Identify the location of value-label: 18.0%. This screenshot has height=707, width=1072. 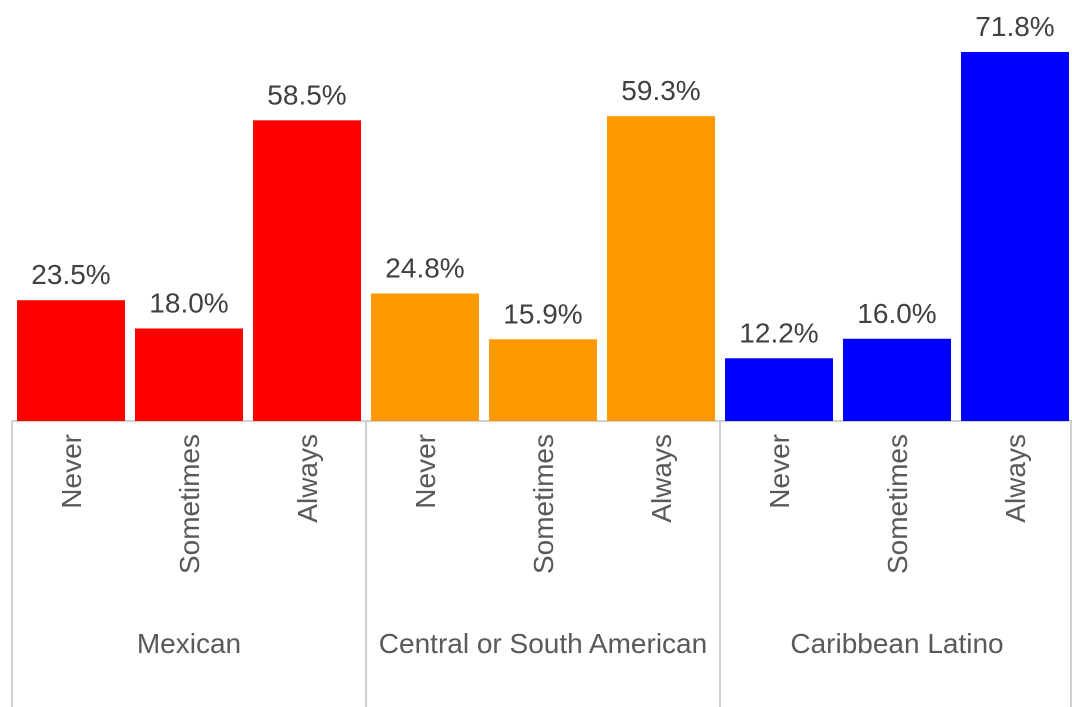
(188, 302).